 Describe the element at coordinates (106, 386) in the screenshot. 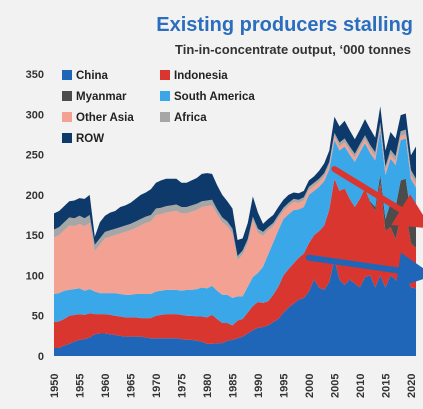

I see `x-tick-label: 1960` at that location.